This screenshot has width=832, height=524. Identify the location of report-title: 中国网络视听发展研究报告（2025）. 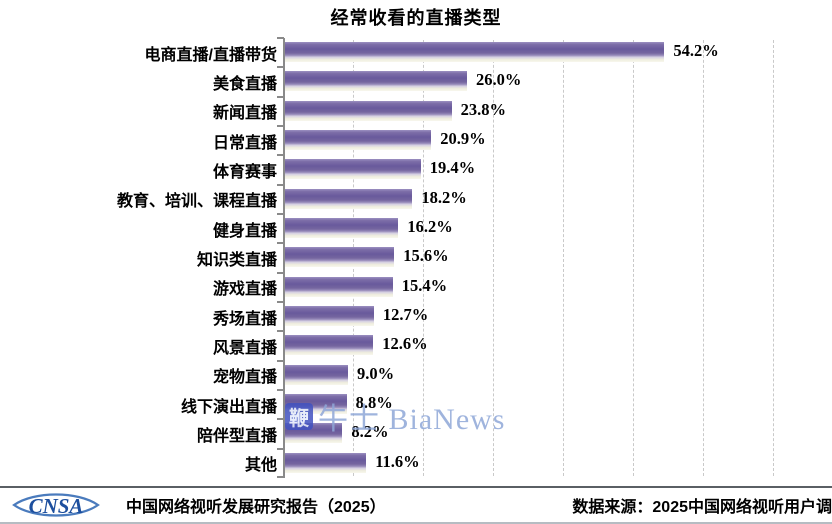
(256, 507).